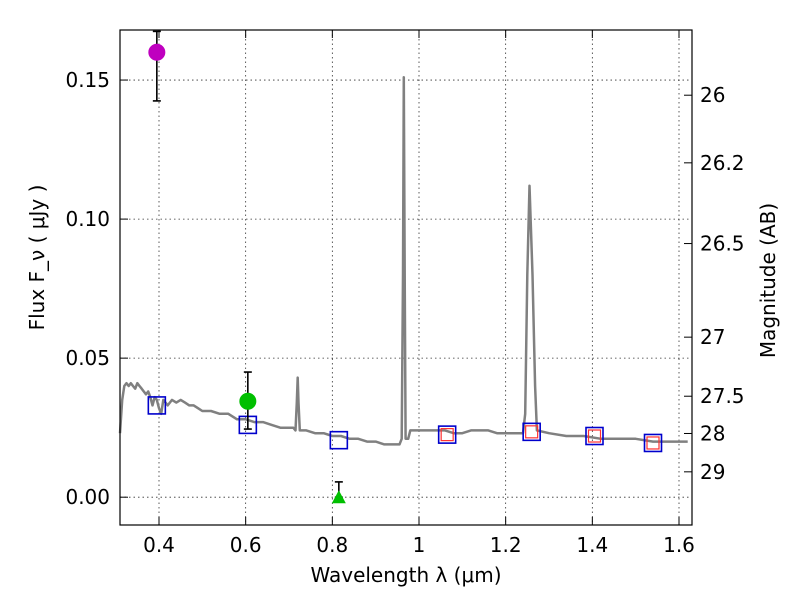  I want to click on x-tick-label: 1, so click(419, 545).